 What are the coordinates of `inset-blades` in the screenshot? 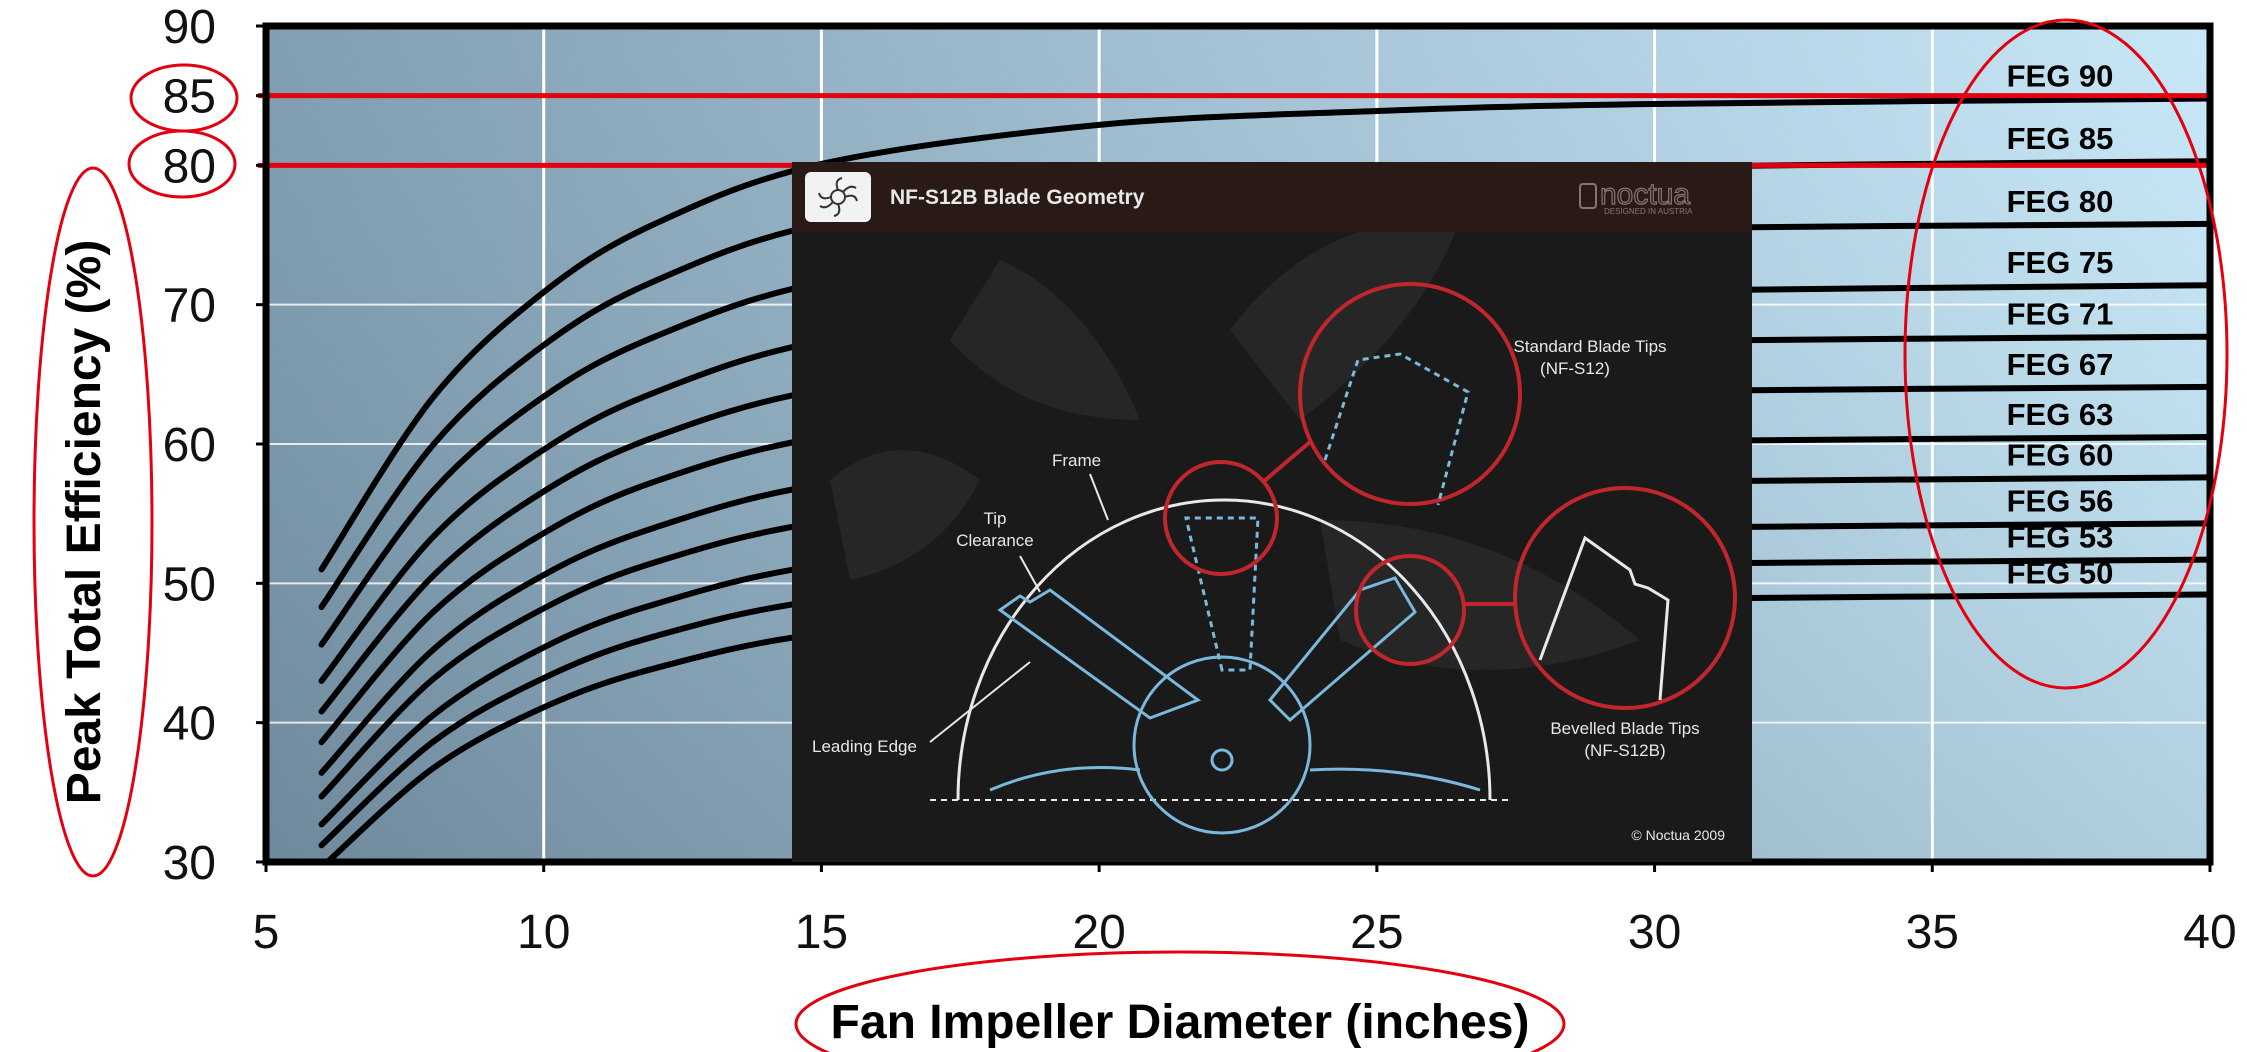 It's located at (1235, 675).